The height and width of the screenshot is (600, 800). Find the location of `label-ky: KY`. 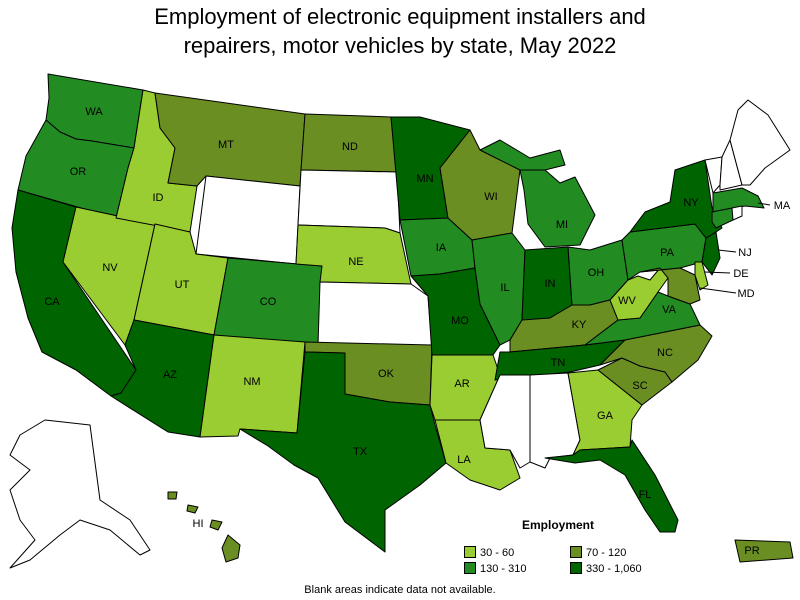

label-ky: KY is located at coordinates (579, 325).